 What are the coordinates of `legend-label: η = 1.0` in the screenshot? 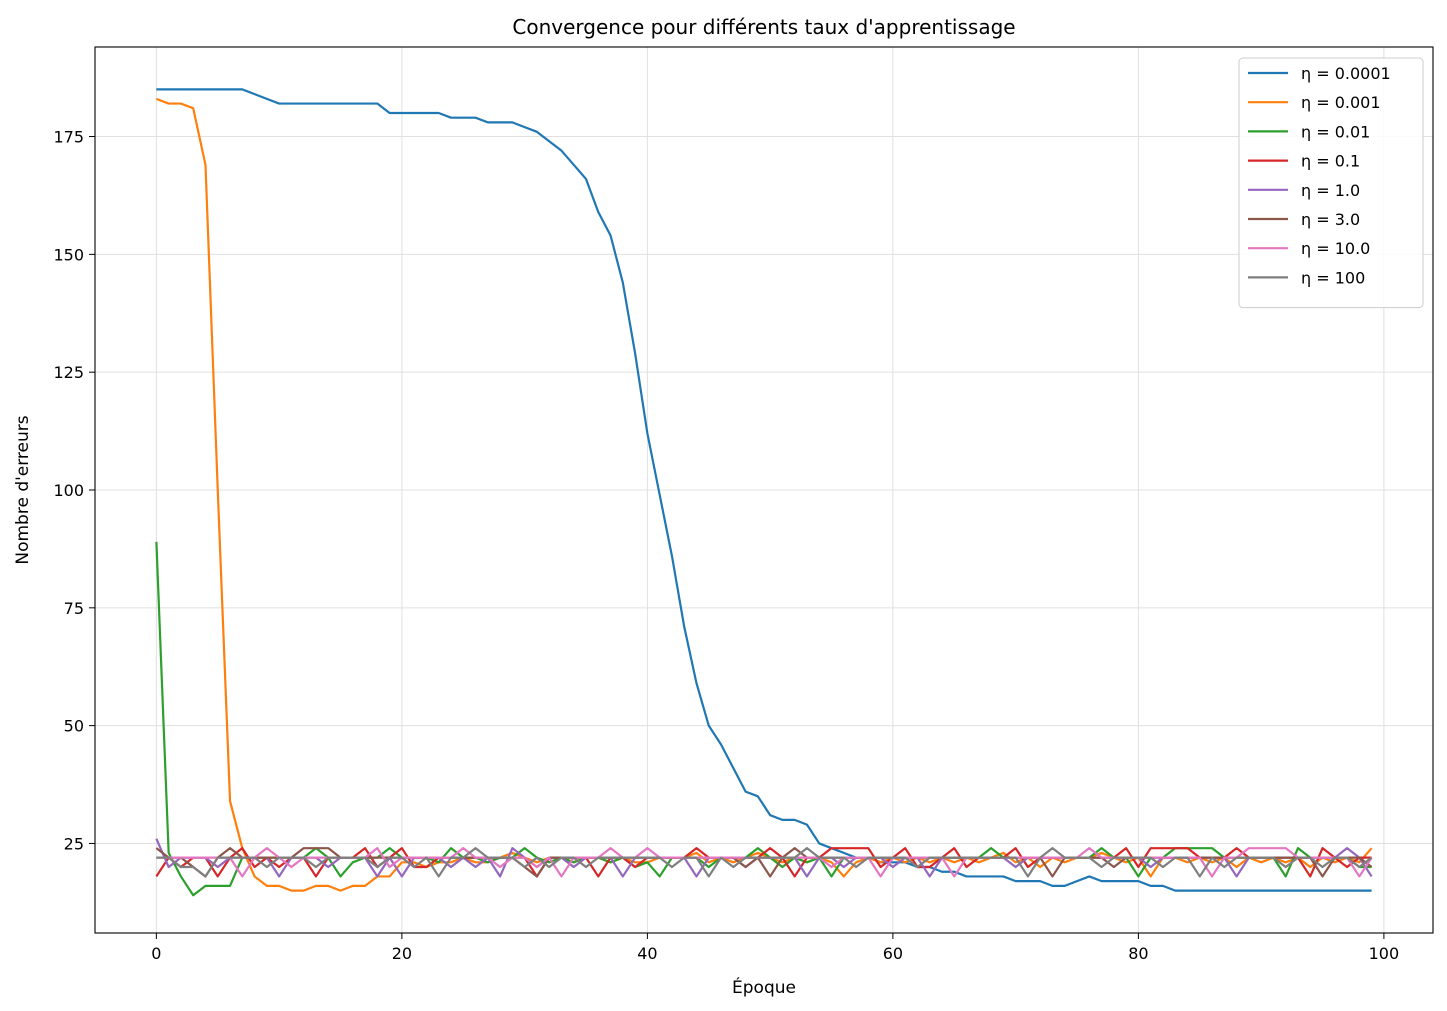 It's located at (1330, 190).